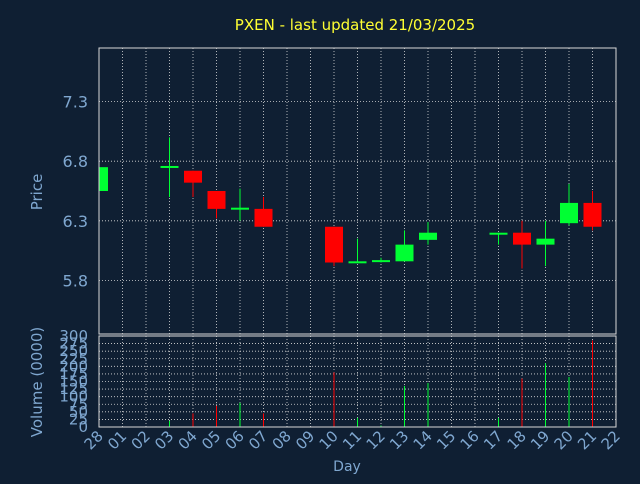 This screenshot has width=640, height=484. I want to click on day-axis-label: Day, so click(347, 467).